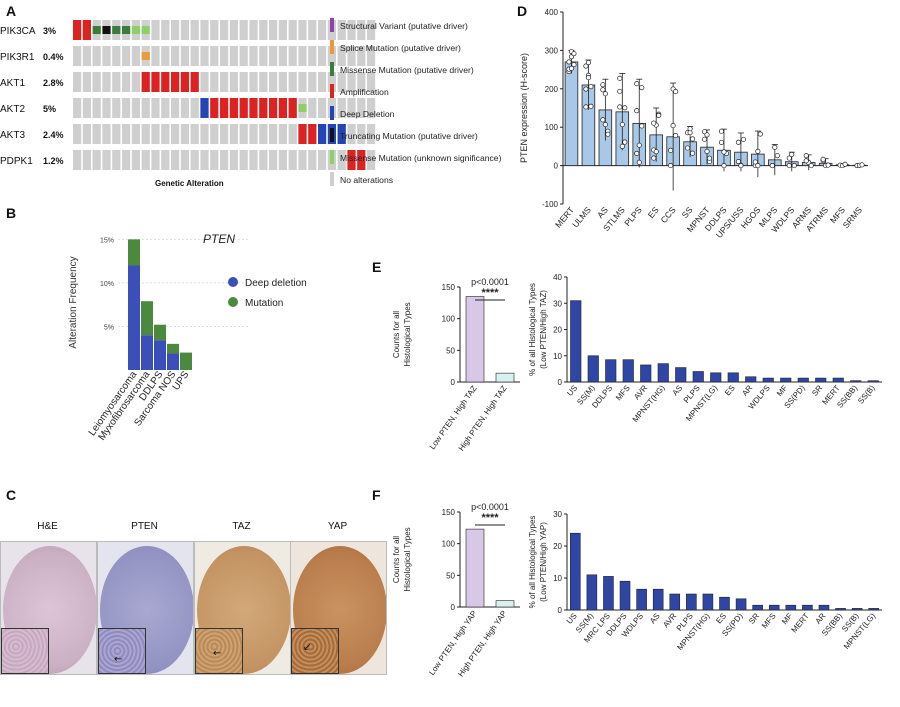  I want to click on y-tick-label: -100, so click(550, 204).